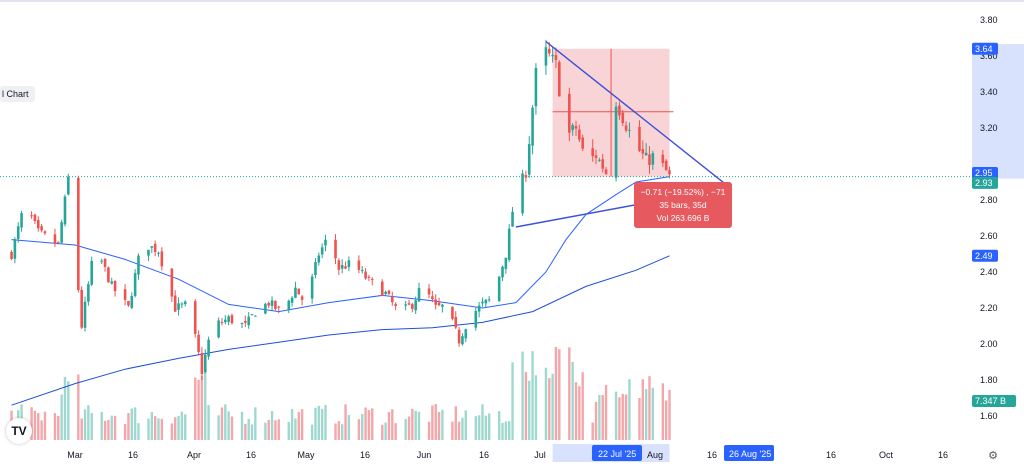  I want to click on trendline-upper, so click(638, 114).